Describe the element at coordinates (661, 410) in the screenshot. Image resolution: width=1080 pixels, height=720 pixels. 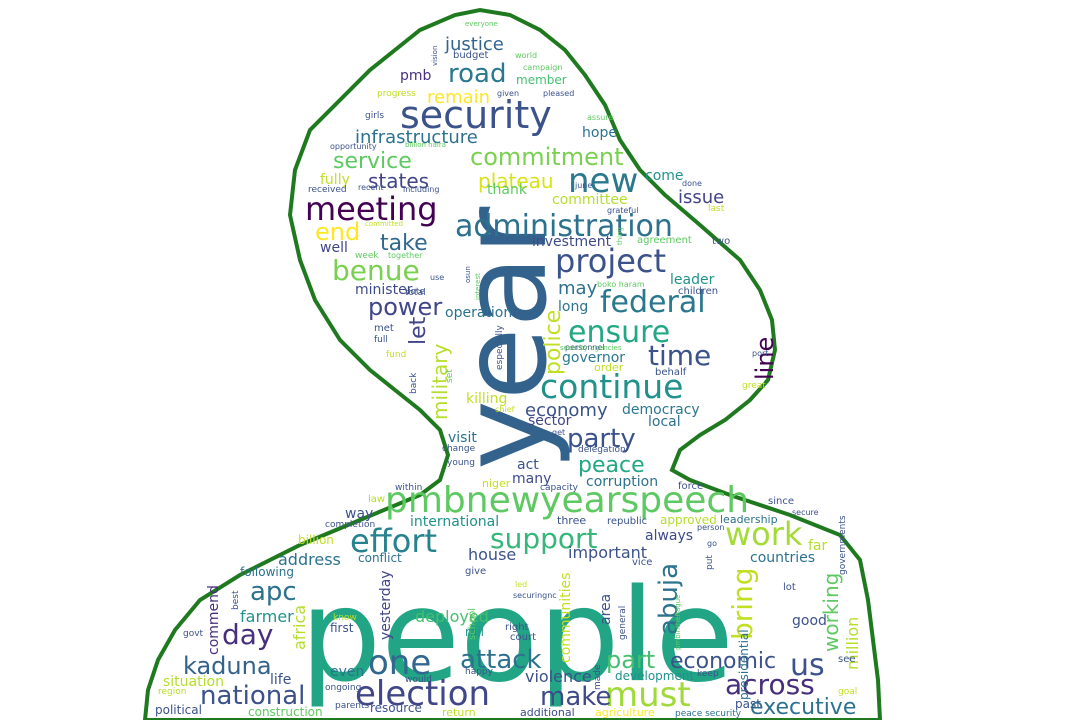
I see `word-democracy: democracy` at that location.